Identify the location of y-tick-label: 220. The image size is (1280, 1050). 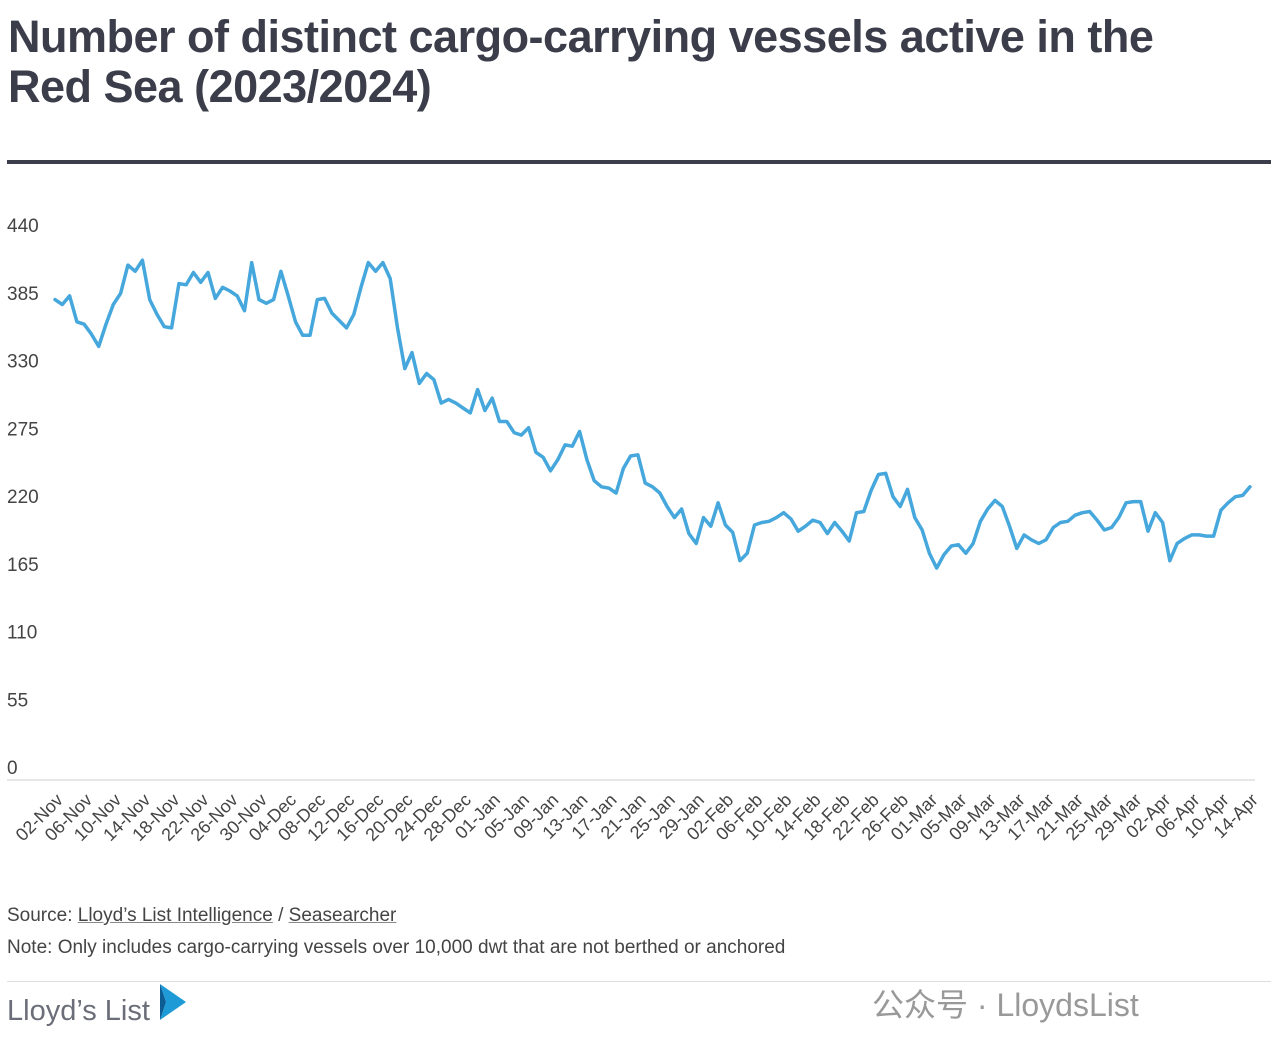
(23, 497).